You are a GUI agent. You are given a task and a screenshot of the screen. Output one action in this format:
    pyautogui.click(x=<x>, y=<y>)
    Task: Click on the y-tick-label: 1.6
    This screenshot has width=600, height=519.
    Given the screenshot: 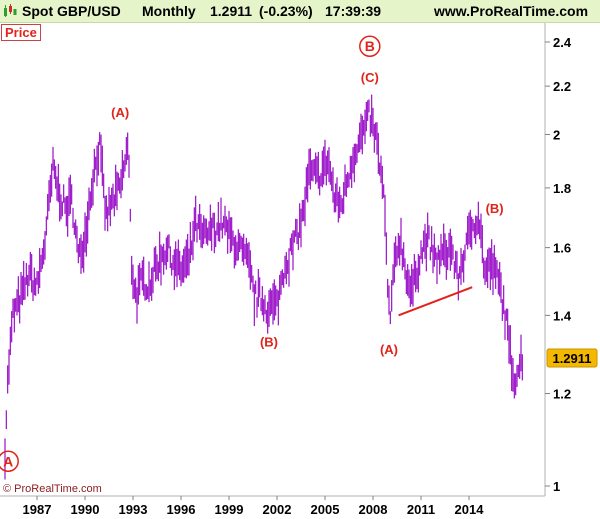 What is the action you would take?
    pyautogui.click(x=562, y=248)
    